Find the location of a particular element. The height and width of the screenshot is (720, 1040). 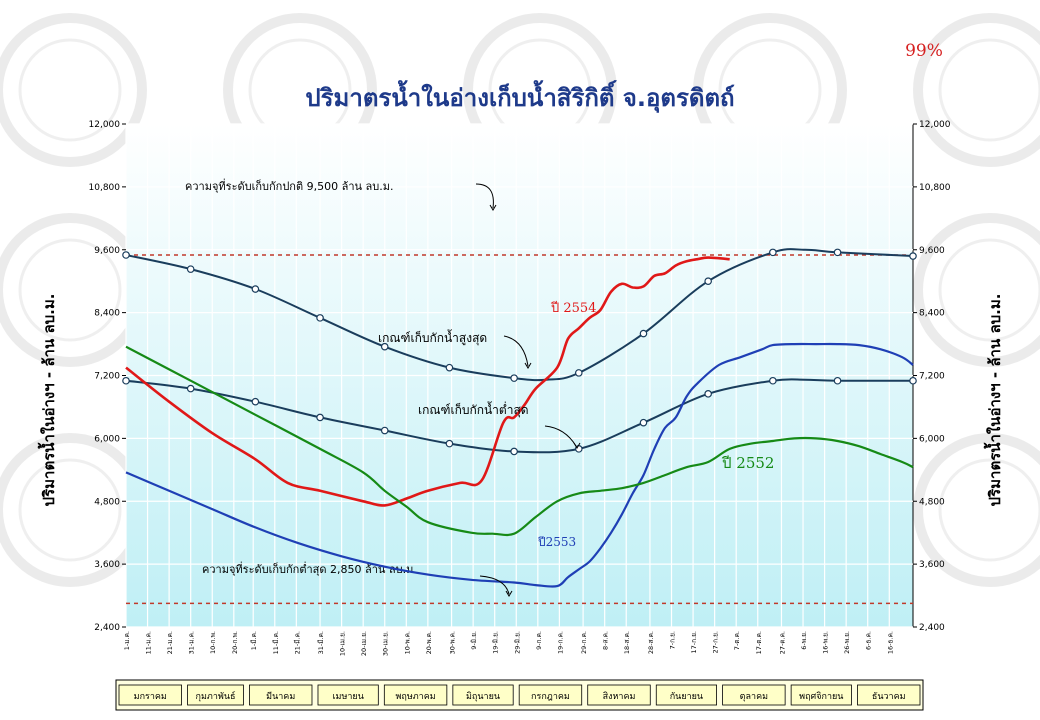

x-tick-label: 20-พ.ค. is located at coordinates (429, 642).